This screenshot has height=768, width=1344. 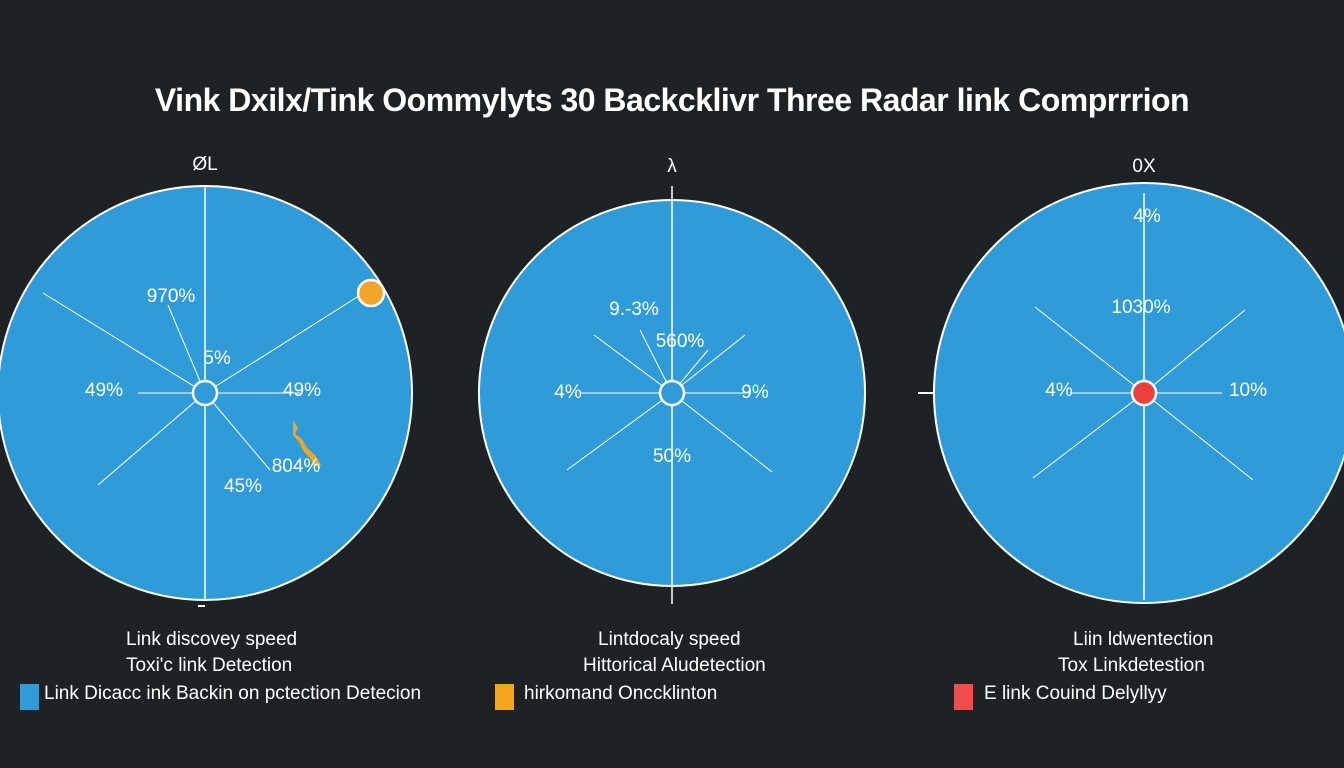 What do you see at coordinates (680, 341) in the screenshot?
I see `radar-2-label: 560%` at bounding box center [680, 341].